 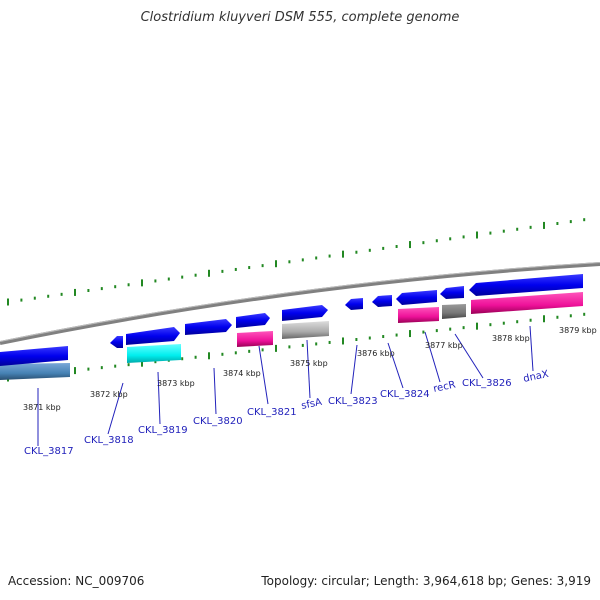 I want to click on kbp-label: 3879 kbp, so click(x=578, y=330).